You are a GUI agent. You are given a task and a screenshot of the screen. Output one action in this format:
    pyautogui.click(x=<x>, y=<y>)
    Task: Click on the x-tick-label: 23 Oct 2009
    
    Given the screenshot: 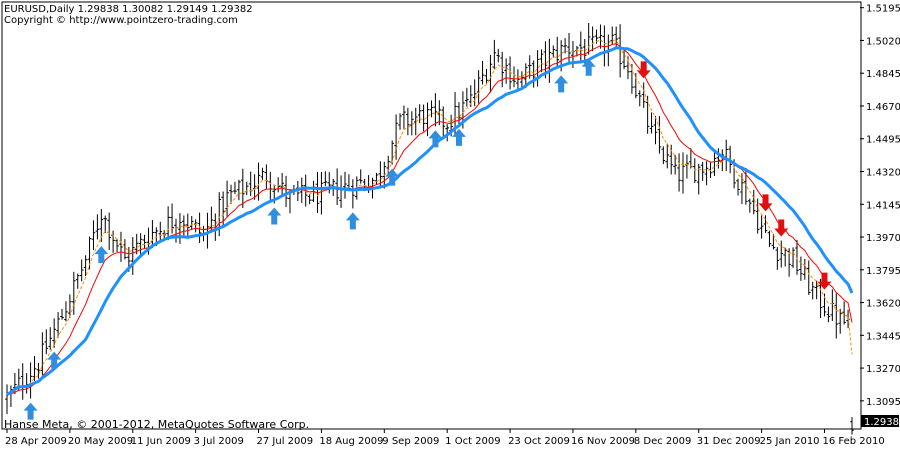 What is the action you would take?
    pyautogui.click(x=539, y=441)
    